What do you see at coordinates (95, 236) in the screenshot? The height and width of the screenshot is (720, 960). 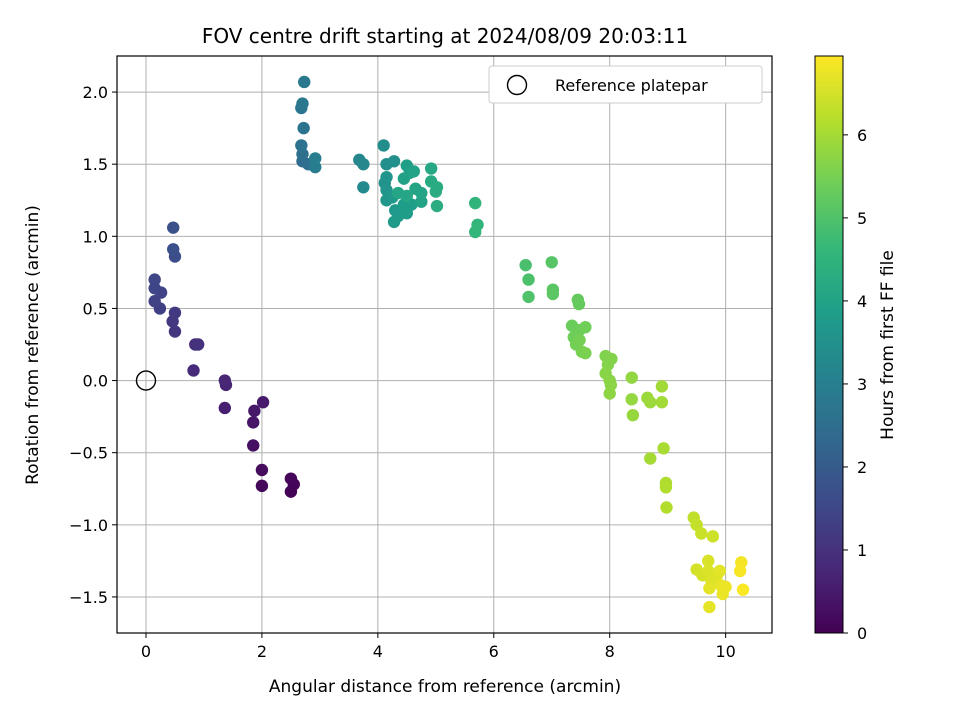 I see `y-tick-label: 1.0` at bounding box center [95, 236].